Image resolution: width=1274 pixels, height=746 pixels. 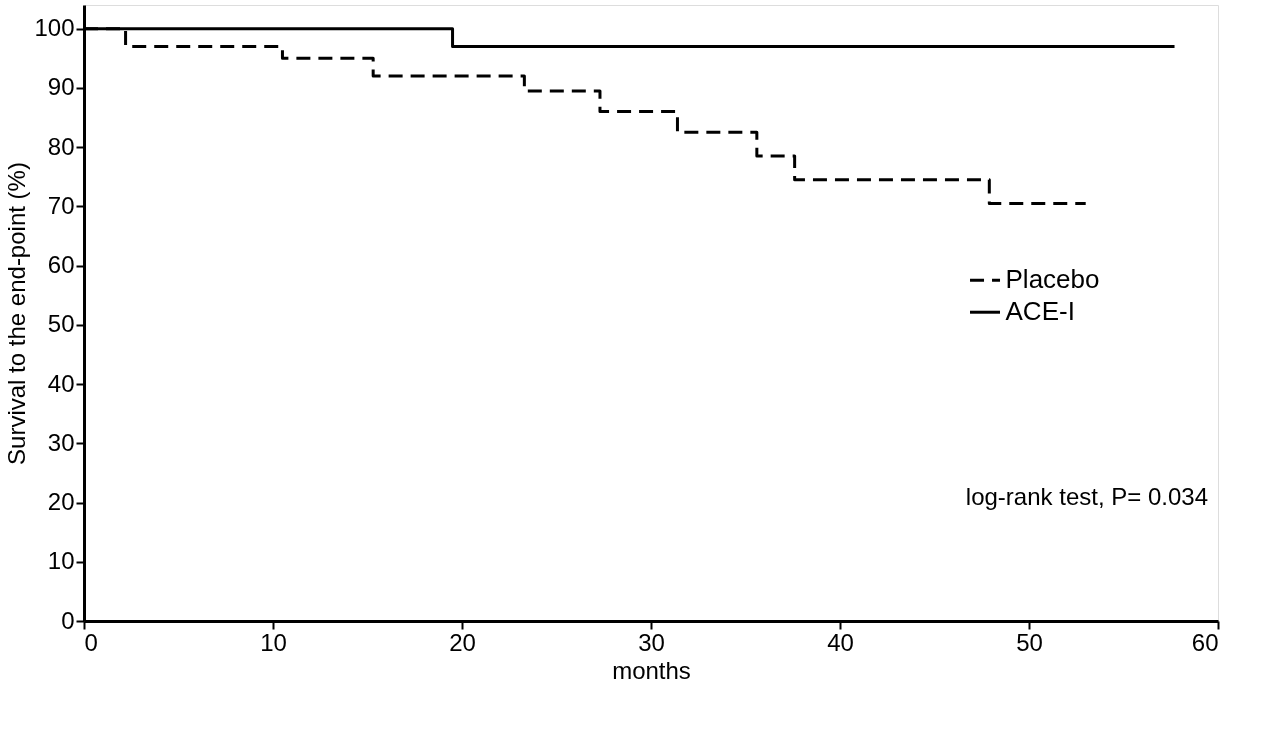 I want to click on y-tick-label: 50, so click(x=61, y=324).